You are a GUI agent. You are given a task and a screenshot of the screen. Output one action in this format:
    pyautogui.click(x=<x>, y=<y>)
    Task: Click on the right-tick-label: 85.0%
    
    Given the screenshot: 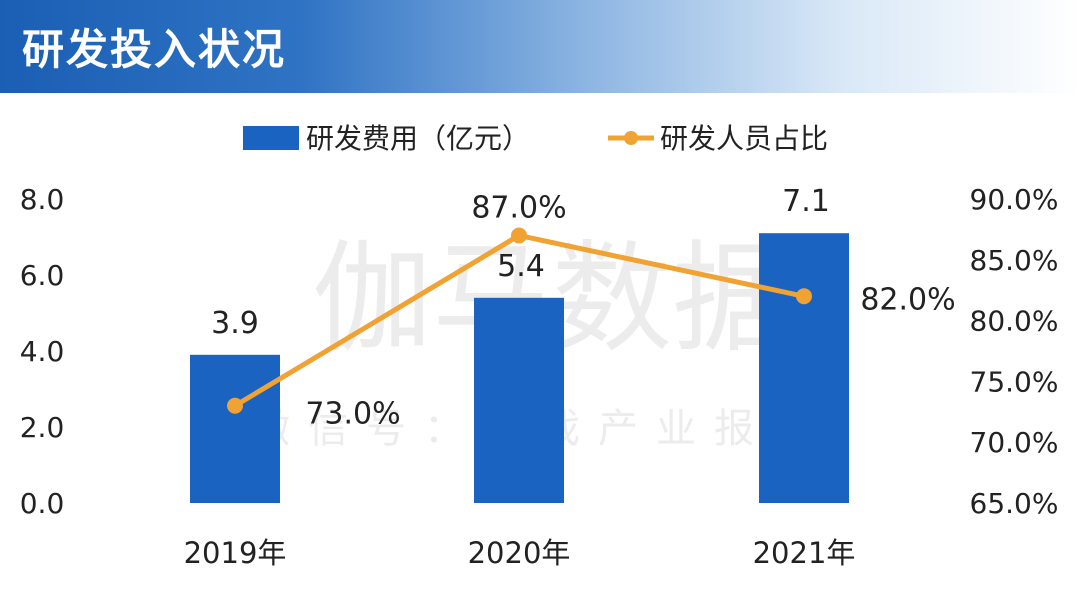 What is the action you would take?
    pyautogui.click(x=1014, y=260)
    